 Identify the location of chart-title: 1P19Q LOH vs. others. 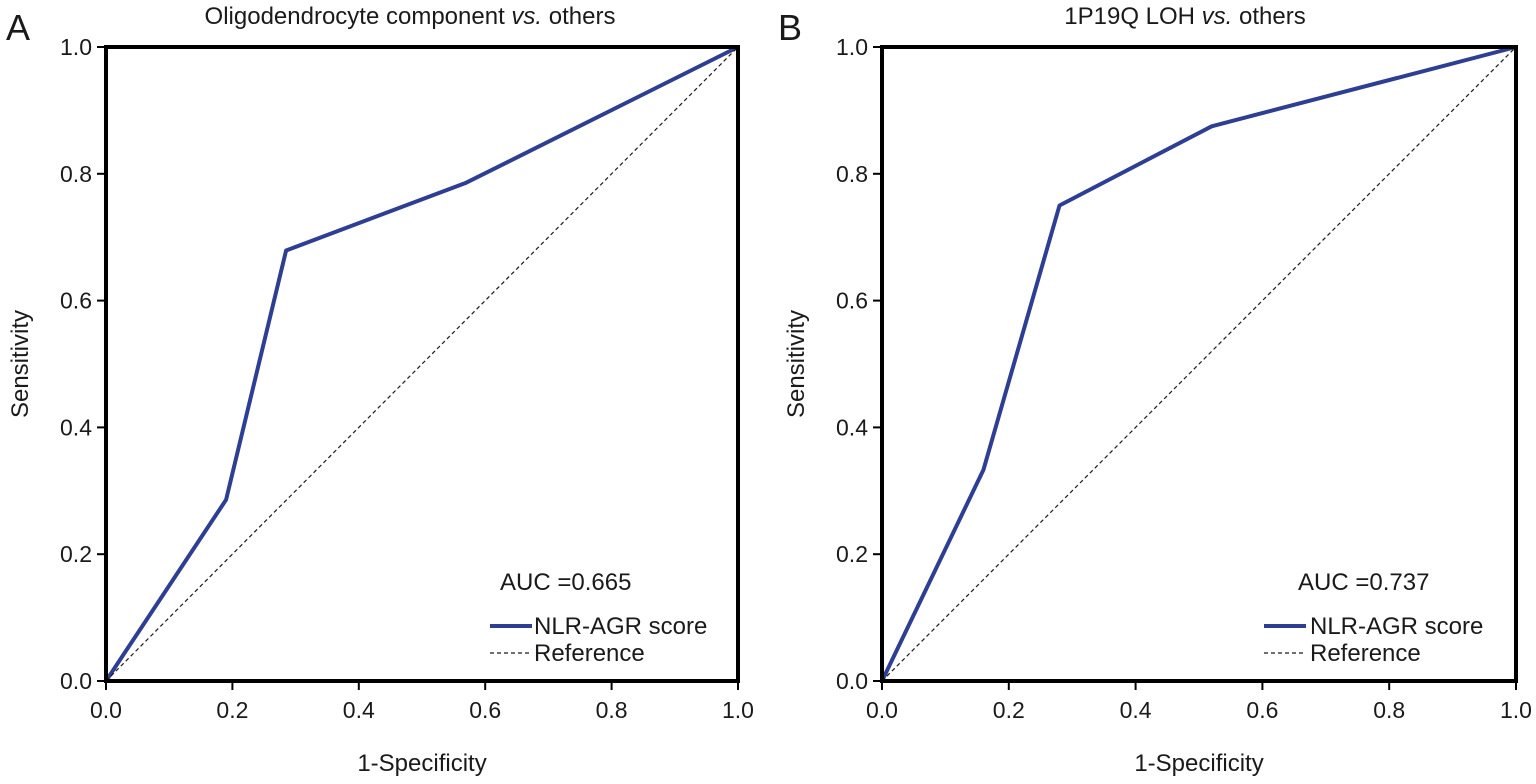
(1184, 16).